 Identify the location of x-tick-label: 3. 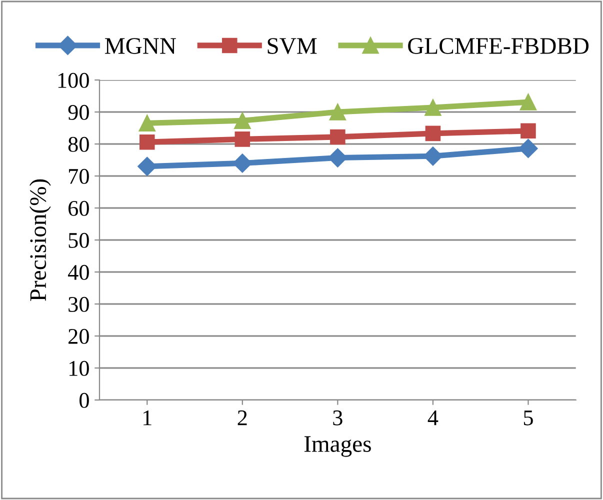
(337, 418).